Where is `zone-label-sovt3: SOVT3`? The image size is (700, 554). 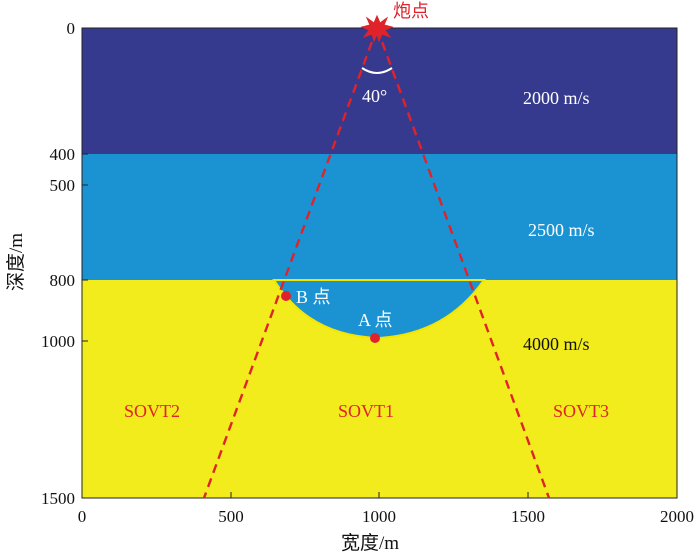
zone-label-sovt3: SOVT3 is located at coordinates (581, 411).